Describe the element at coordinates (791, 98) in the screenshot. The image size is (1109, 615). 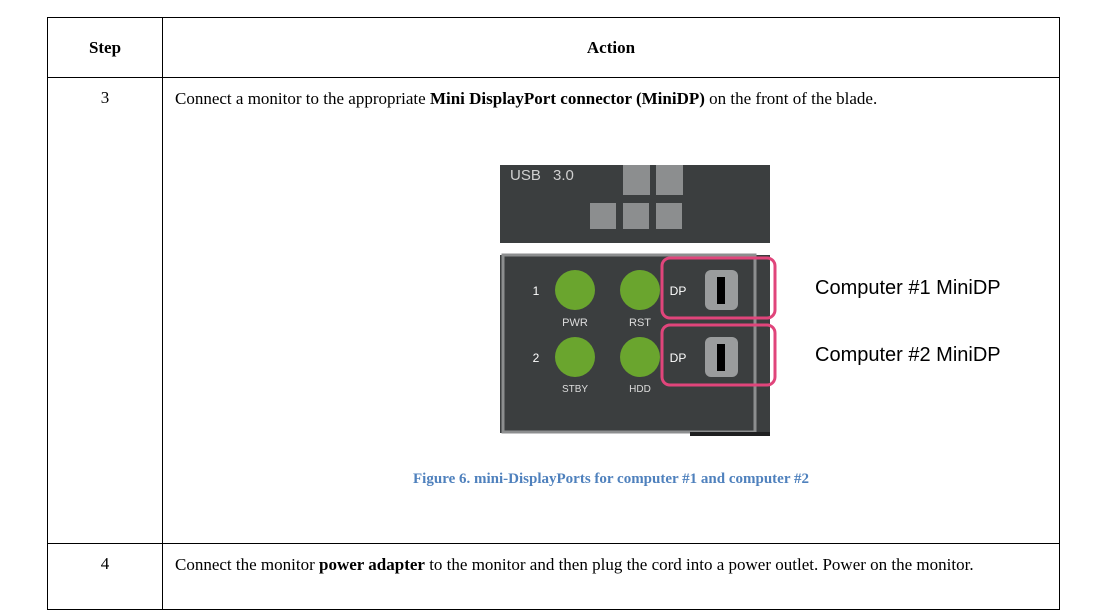
I see `text-run: on the front of the blade.` at that location.